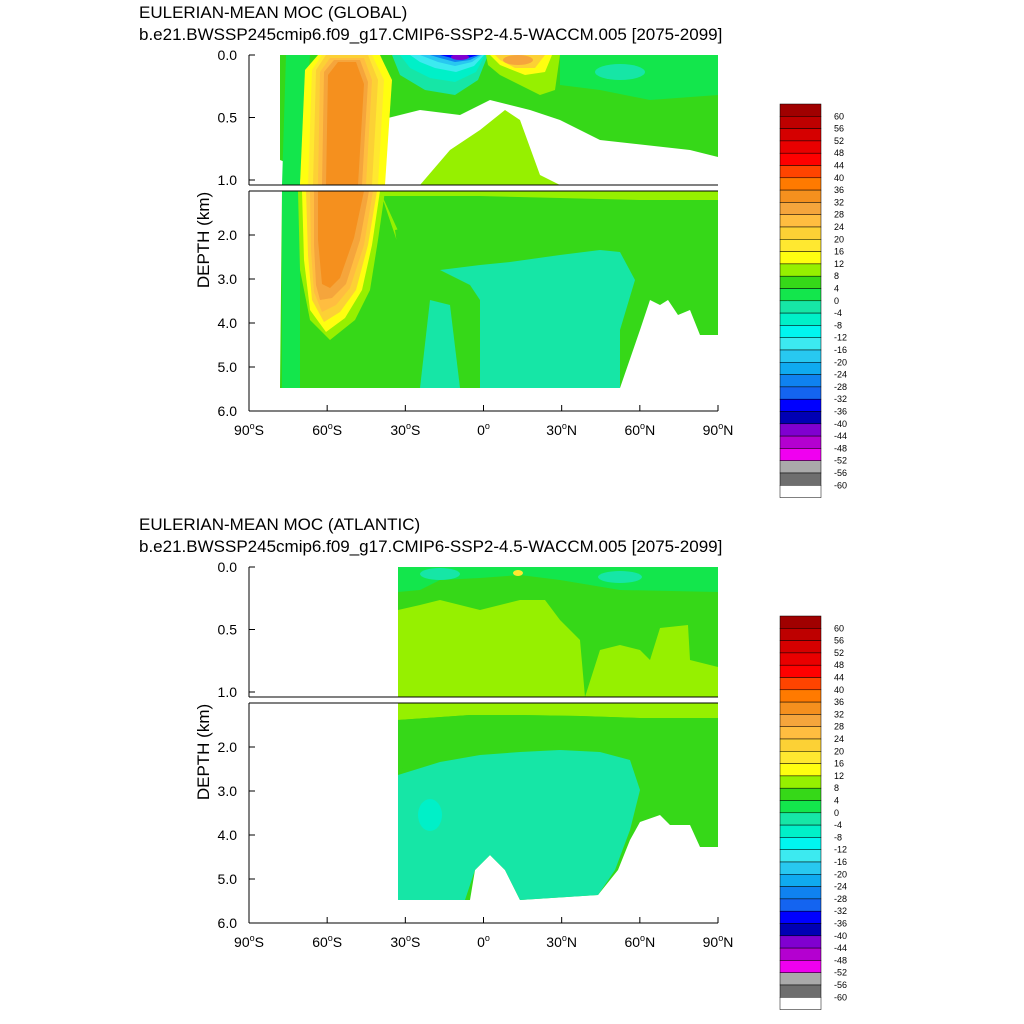 This screenshot has width=1024, height=1024. What do you see at coordinates (561, 429) in the screenshot?
I see `x-tick-label: 30oN` at bounding box center [561, 429].